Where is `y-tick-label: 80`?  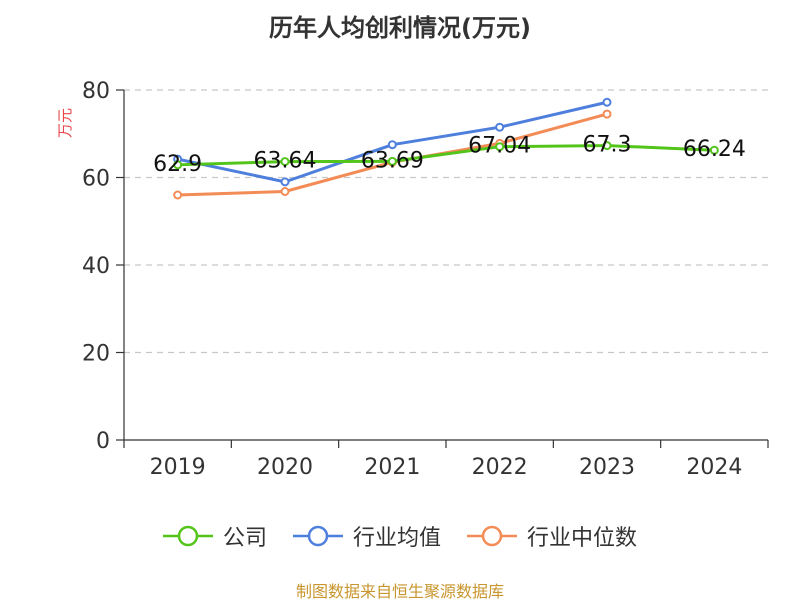 y-tick-label: 80 is located at coordinates (96, 91).